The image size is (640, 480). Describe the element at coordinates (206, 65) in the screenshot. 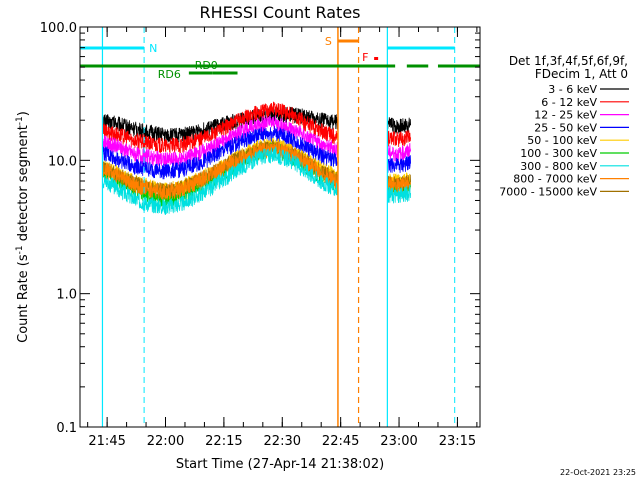

I see `rd0-label: RD0` at that location.